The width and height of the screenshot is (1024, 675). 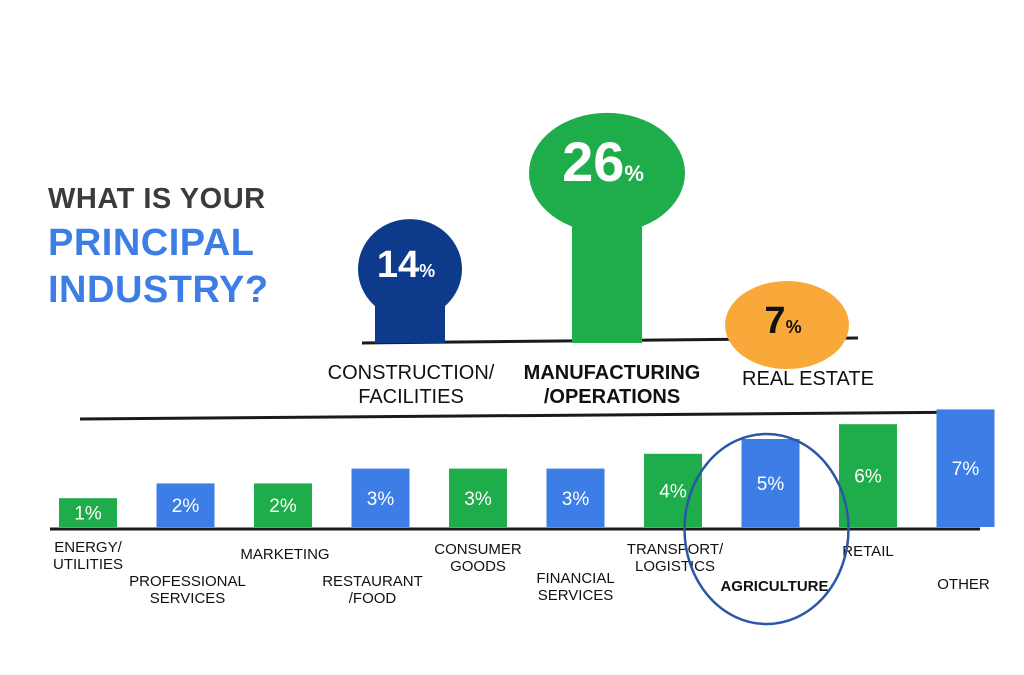 What do you see at coordinates (411, 385) in the screenshot?
I see `category-label: CONSTRUCTION/FACILITIES` at bounding box center [411, 385].